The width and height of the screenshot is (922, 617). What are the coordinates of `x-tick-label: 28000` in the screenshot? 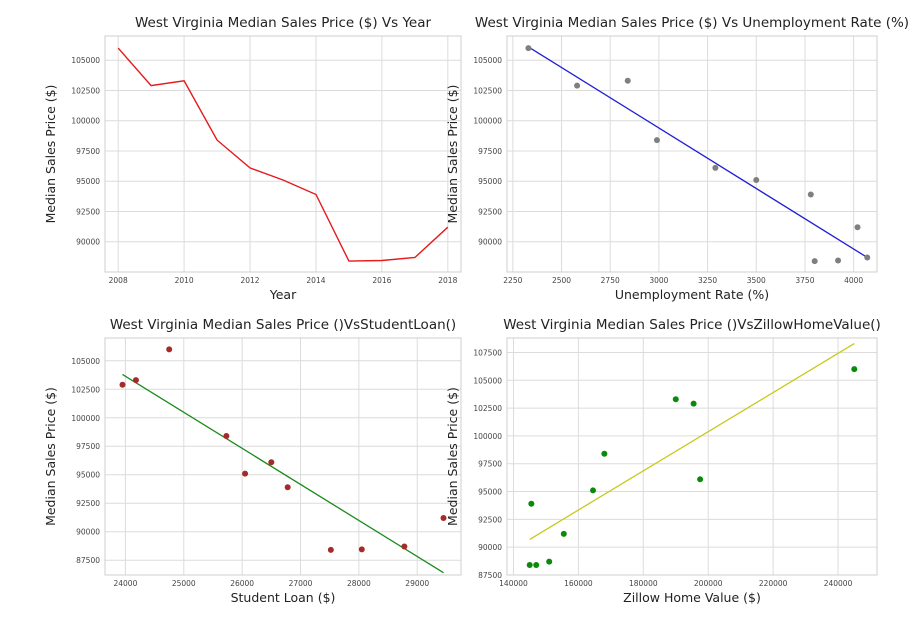 It's located at (359, 583).